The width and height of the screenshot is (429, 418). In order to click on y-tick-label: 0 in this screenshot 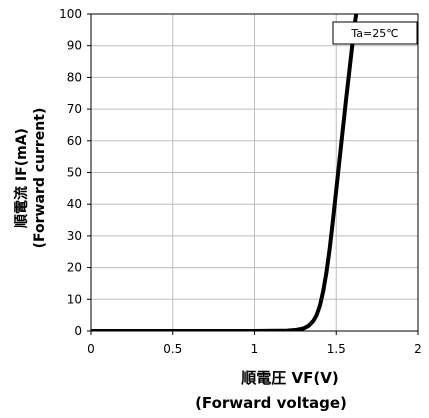, I will do `click(78, 331)`.